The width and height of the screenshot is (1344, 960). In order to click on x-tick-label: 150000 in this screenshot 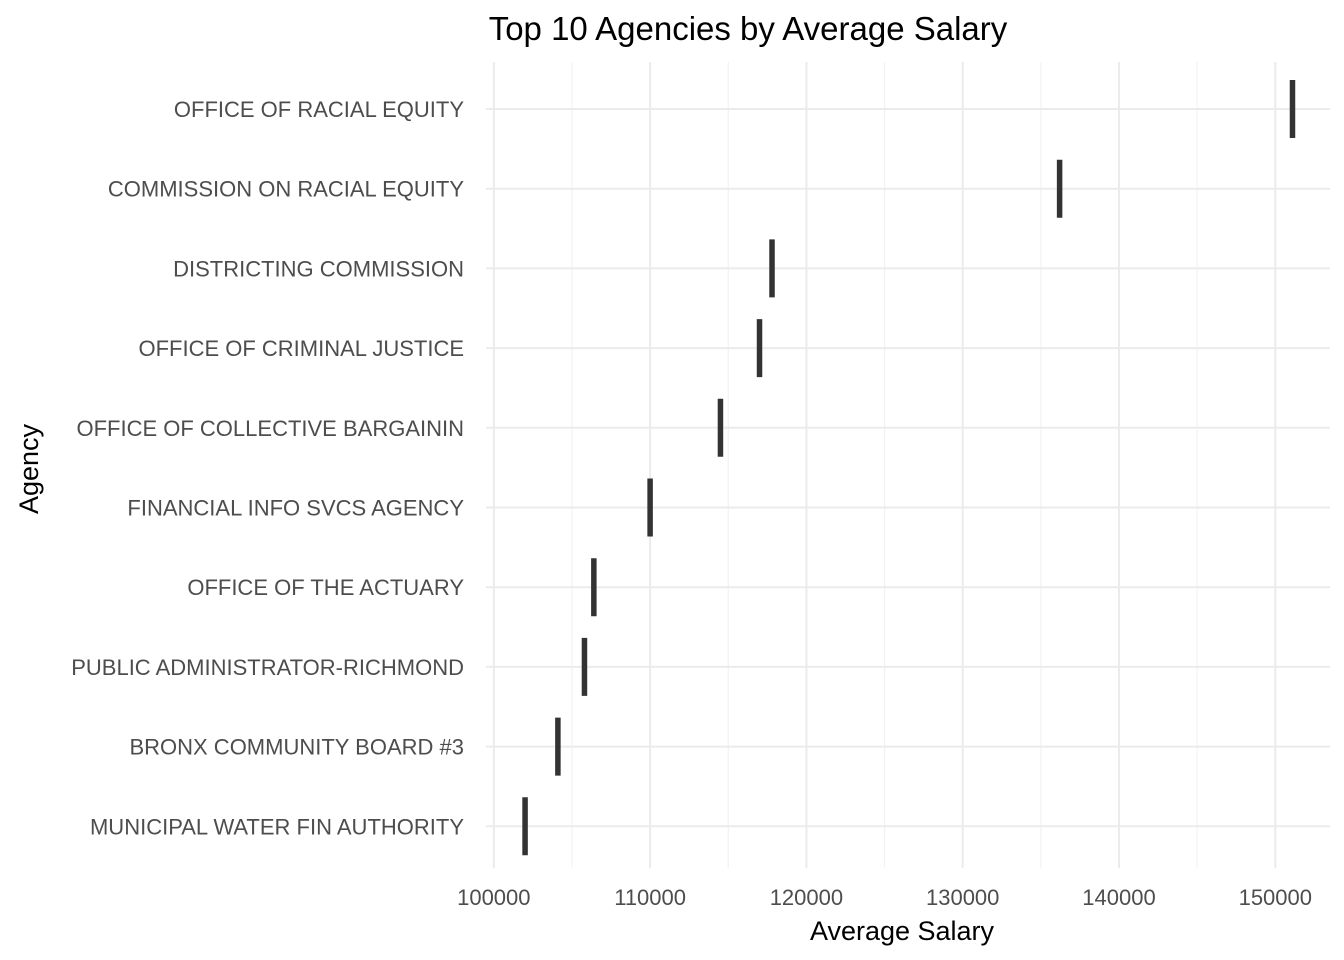, I will do `click(1275, 897)`.